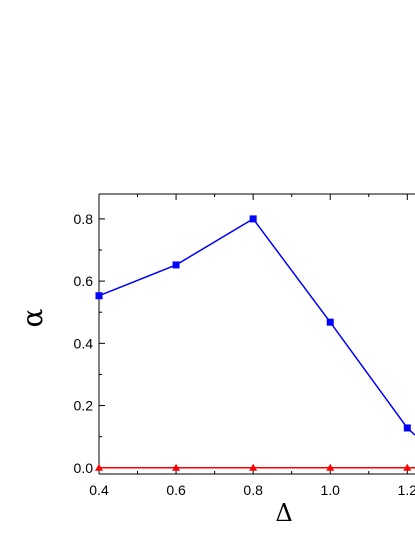  I want to click on x-tick-label: 0.6, so click(176, 490).